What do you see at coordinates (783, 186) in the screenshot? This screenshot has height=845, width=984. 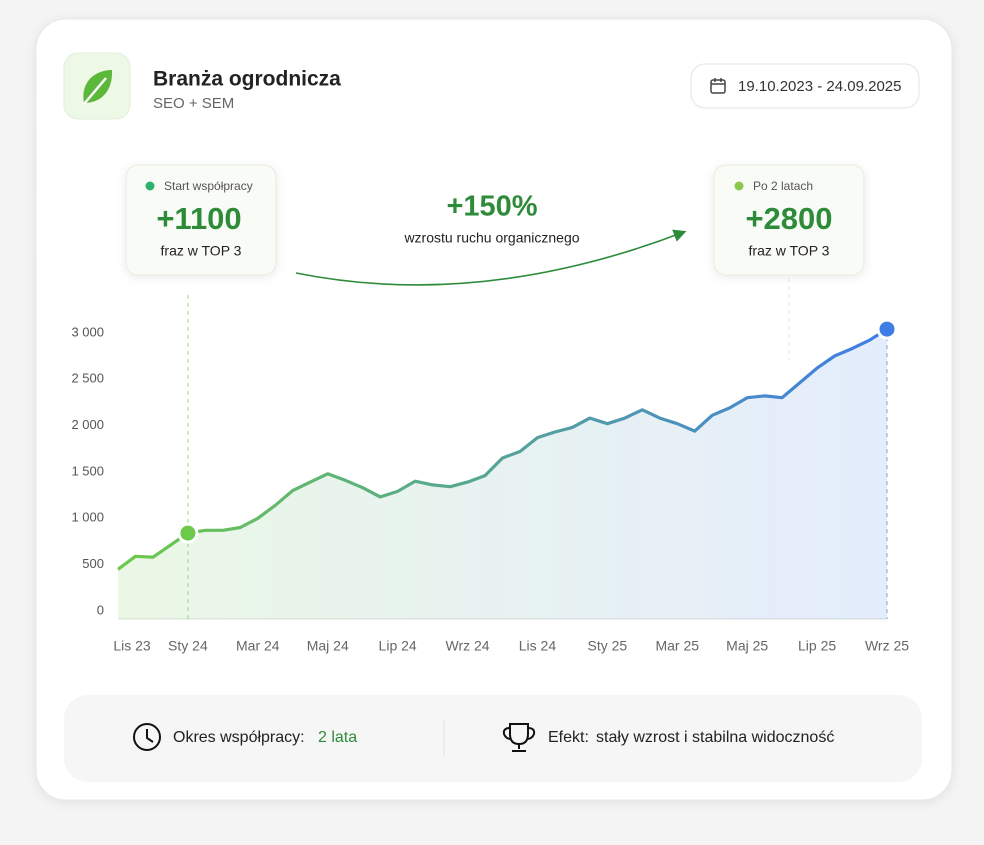 I see `callout-caption: Po 2 latach` at bounding box center [783, 186].